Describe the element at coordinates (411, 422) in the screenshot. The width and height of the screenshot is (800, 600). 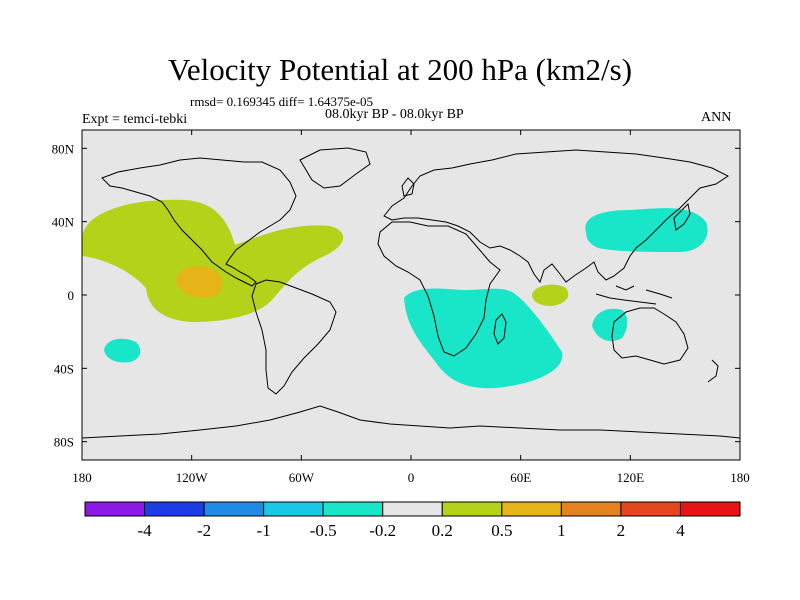
I see `coast-antarctica` at that location.